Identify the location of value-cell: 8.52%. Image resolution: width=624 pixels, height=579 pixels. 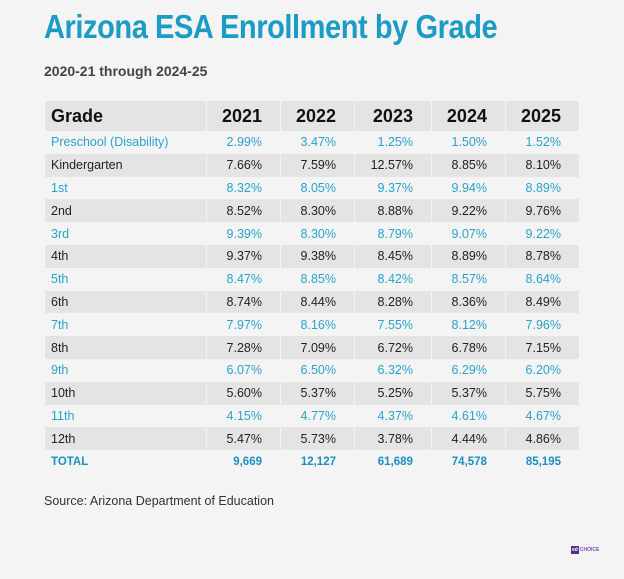
(243, 211).